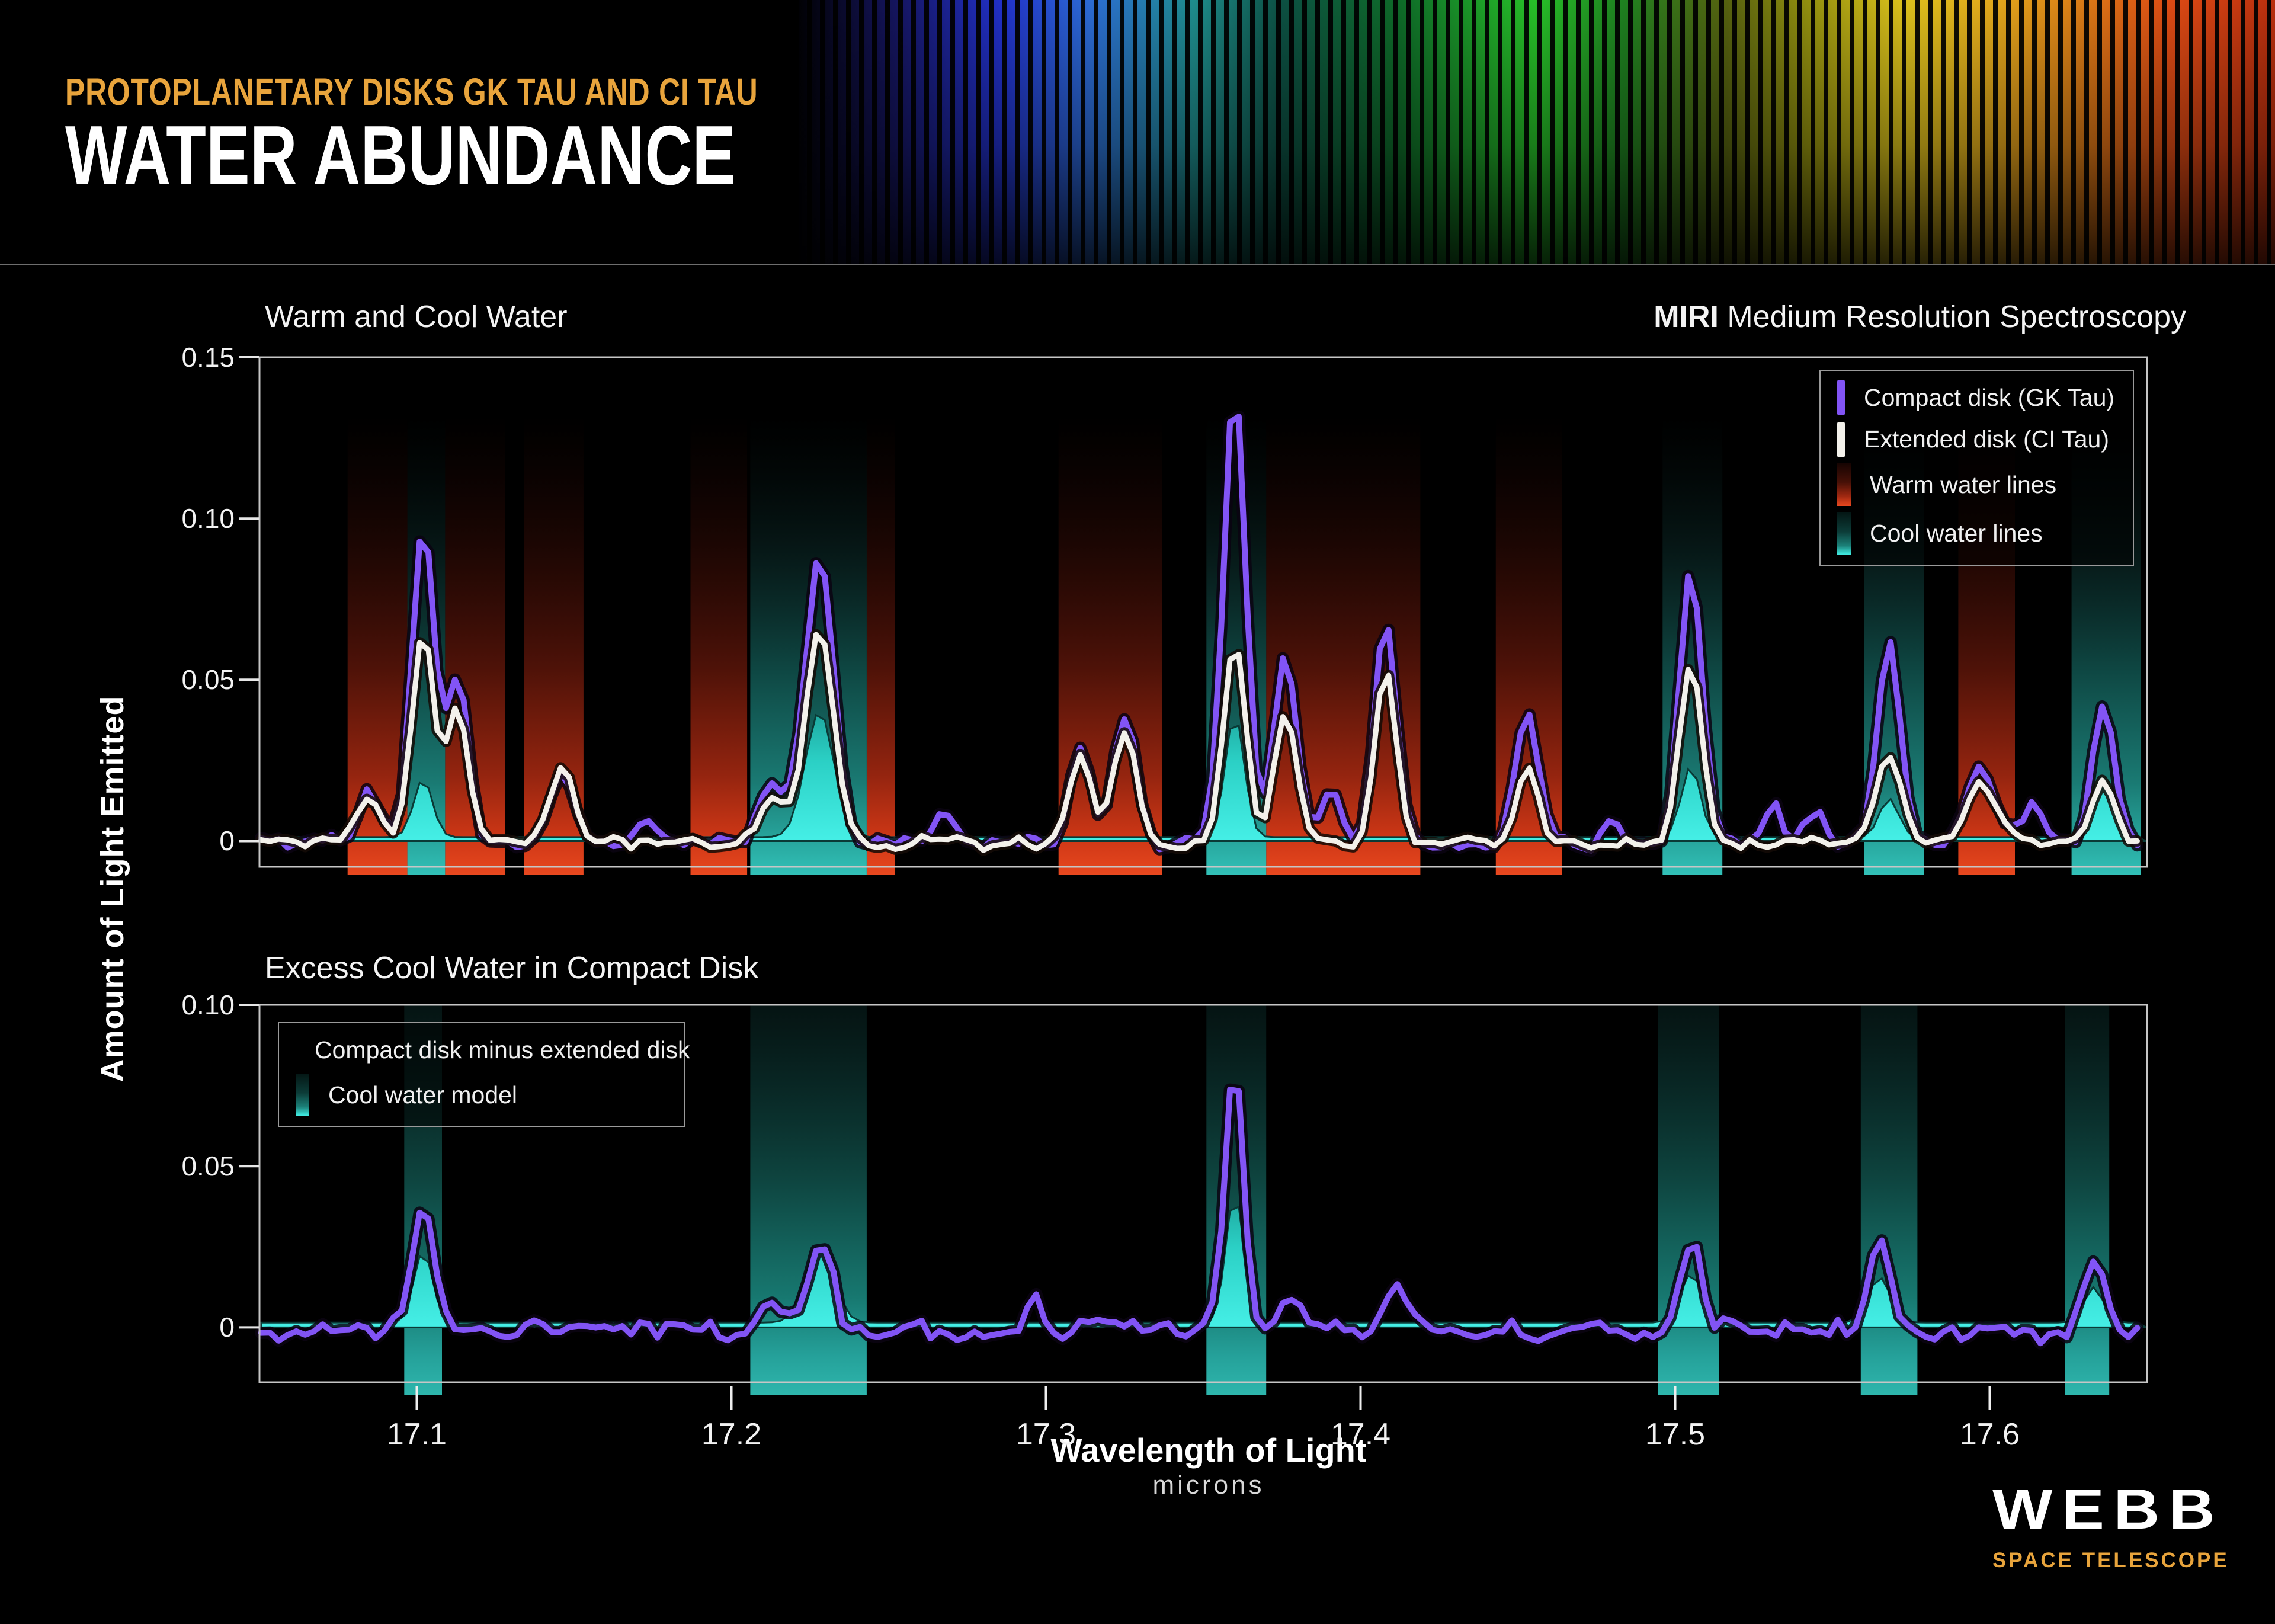  I want to click on banner-divider, so click(1137, 264).